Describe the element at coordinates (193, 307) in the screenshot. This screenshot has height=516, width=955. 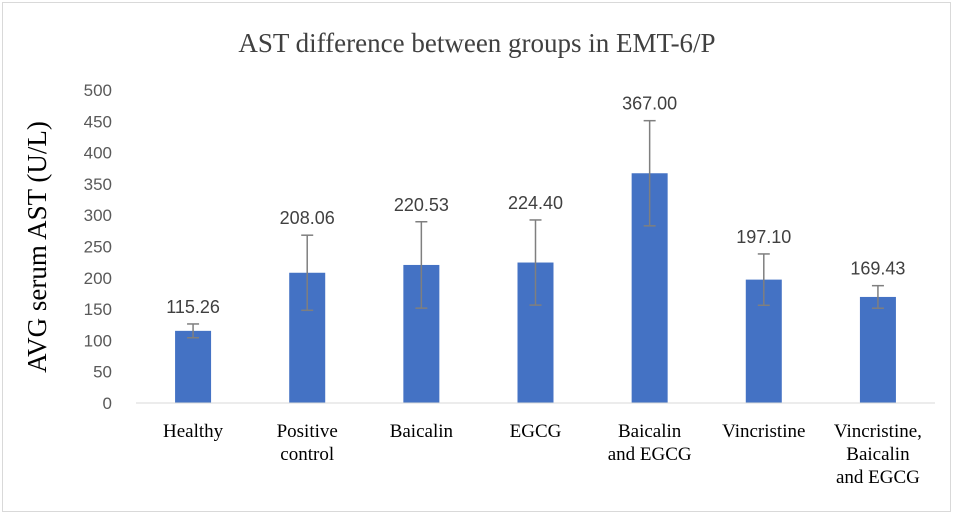
I see `data-label: 115.26` at that location.